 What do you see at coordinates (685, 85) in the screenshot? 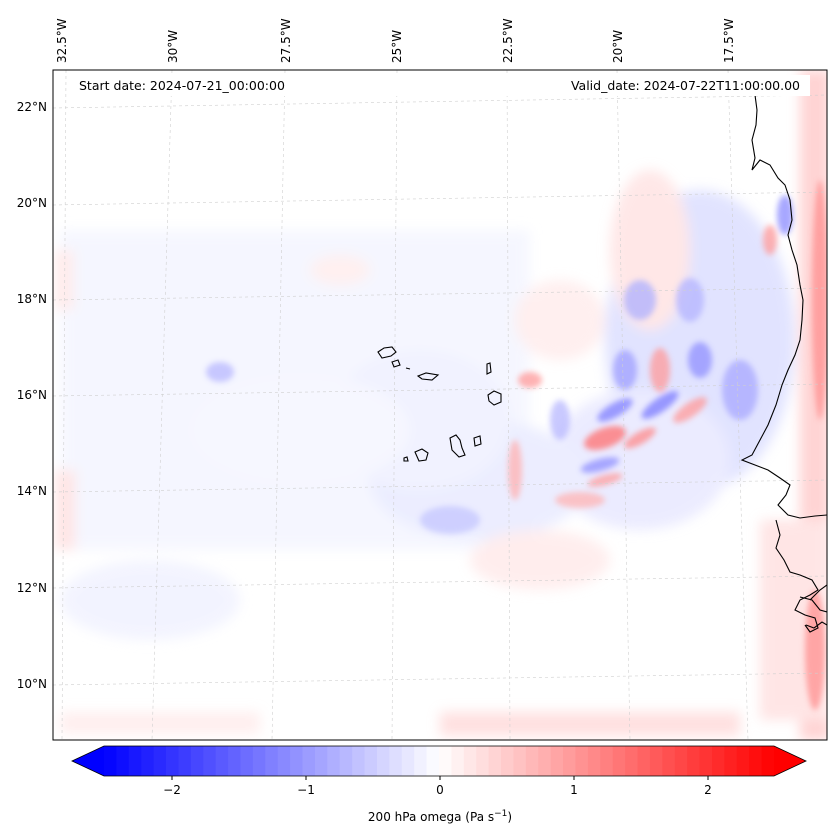
I see `valid-date: Valid_date: 2024-07-22T11:00:00.00` at bounding box center [685, 85].